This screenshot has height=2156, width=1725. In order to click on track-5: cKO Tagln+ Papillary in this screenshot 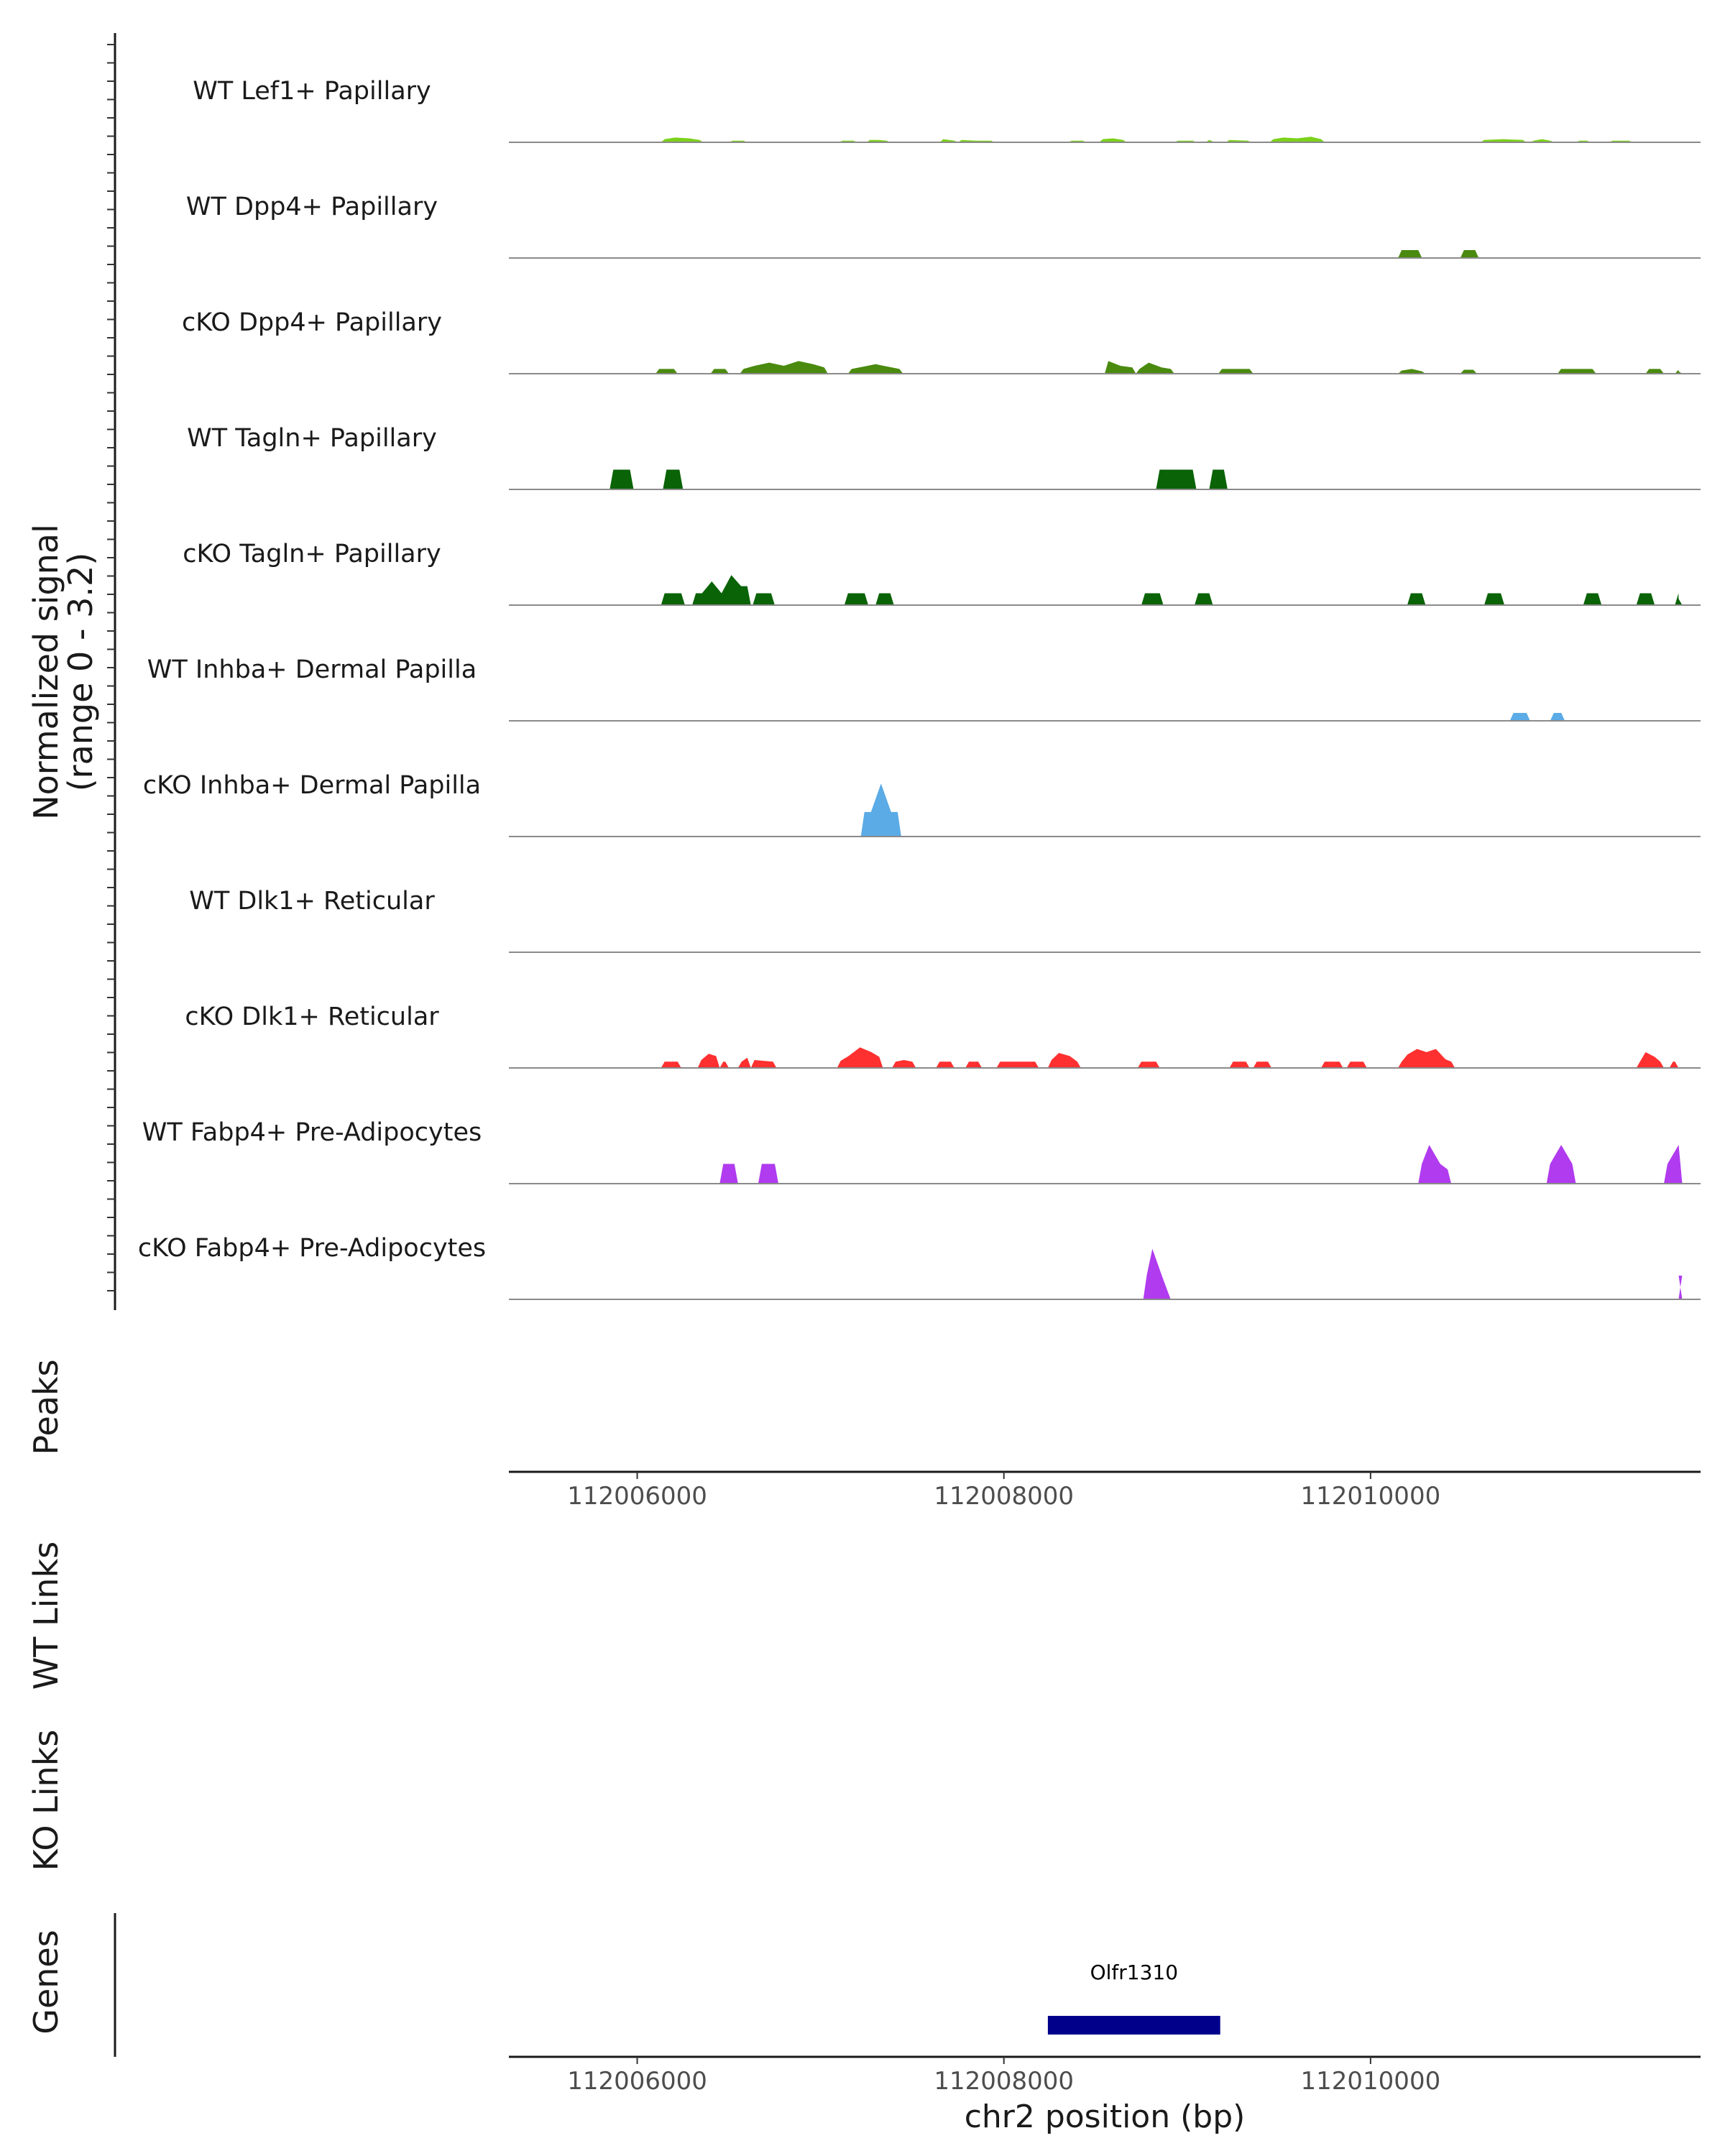, I will do `click(942, 573)`.